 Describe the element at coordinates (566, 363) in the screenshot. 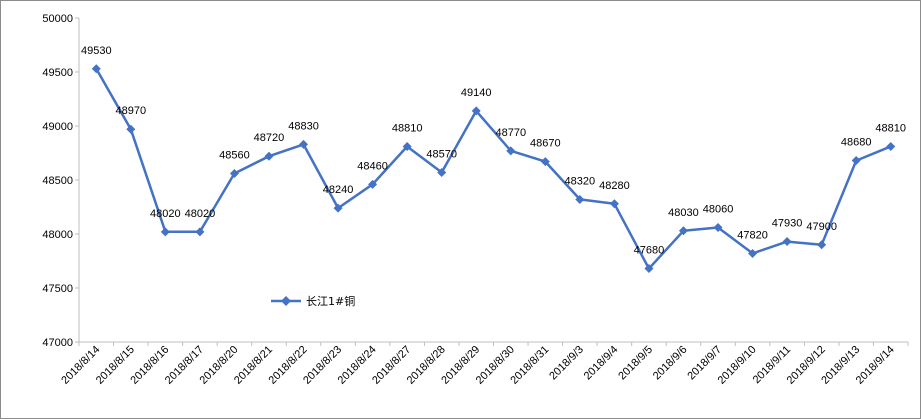

I see `x-tick-label: 2018/9/3` at that location.